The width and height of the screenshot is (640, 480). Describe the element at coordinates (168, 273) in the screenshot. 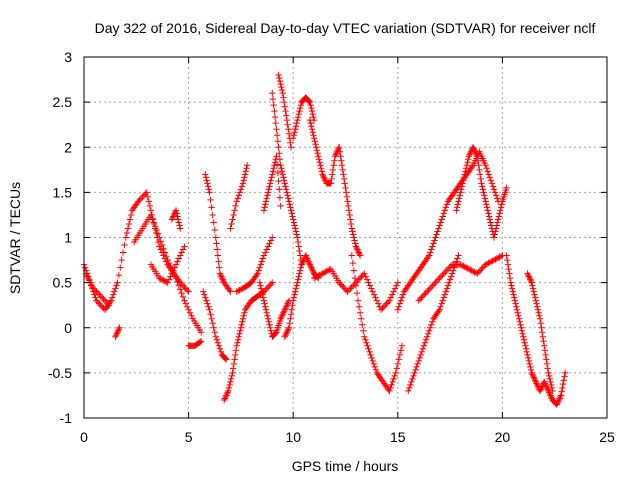

I see `series-trace-d` at that location.